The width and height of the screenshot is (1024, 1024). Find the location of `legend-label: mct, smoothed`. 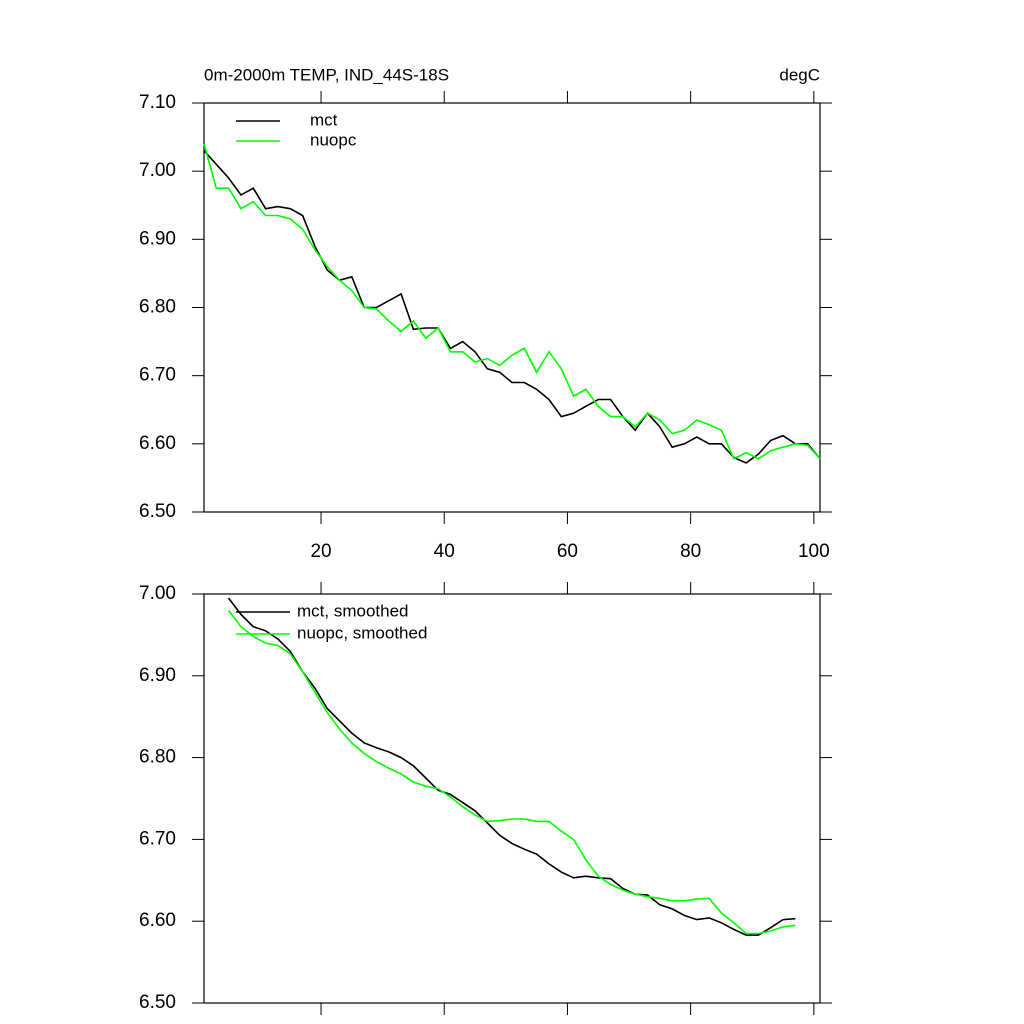

legend-label: mct, smoothed is located at coordinates (353, 610).